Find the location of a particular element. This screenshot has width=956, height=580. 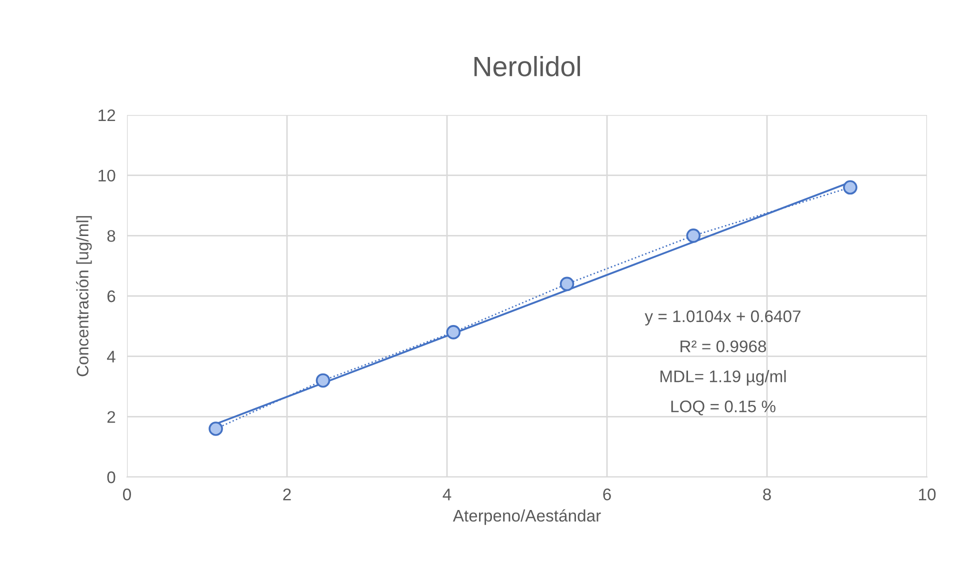

annotation: R² = 0.9968 is located at coordinates (723, 346).